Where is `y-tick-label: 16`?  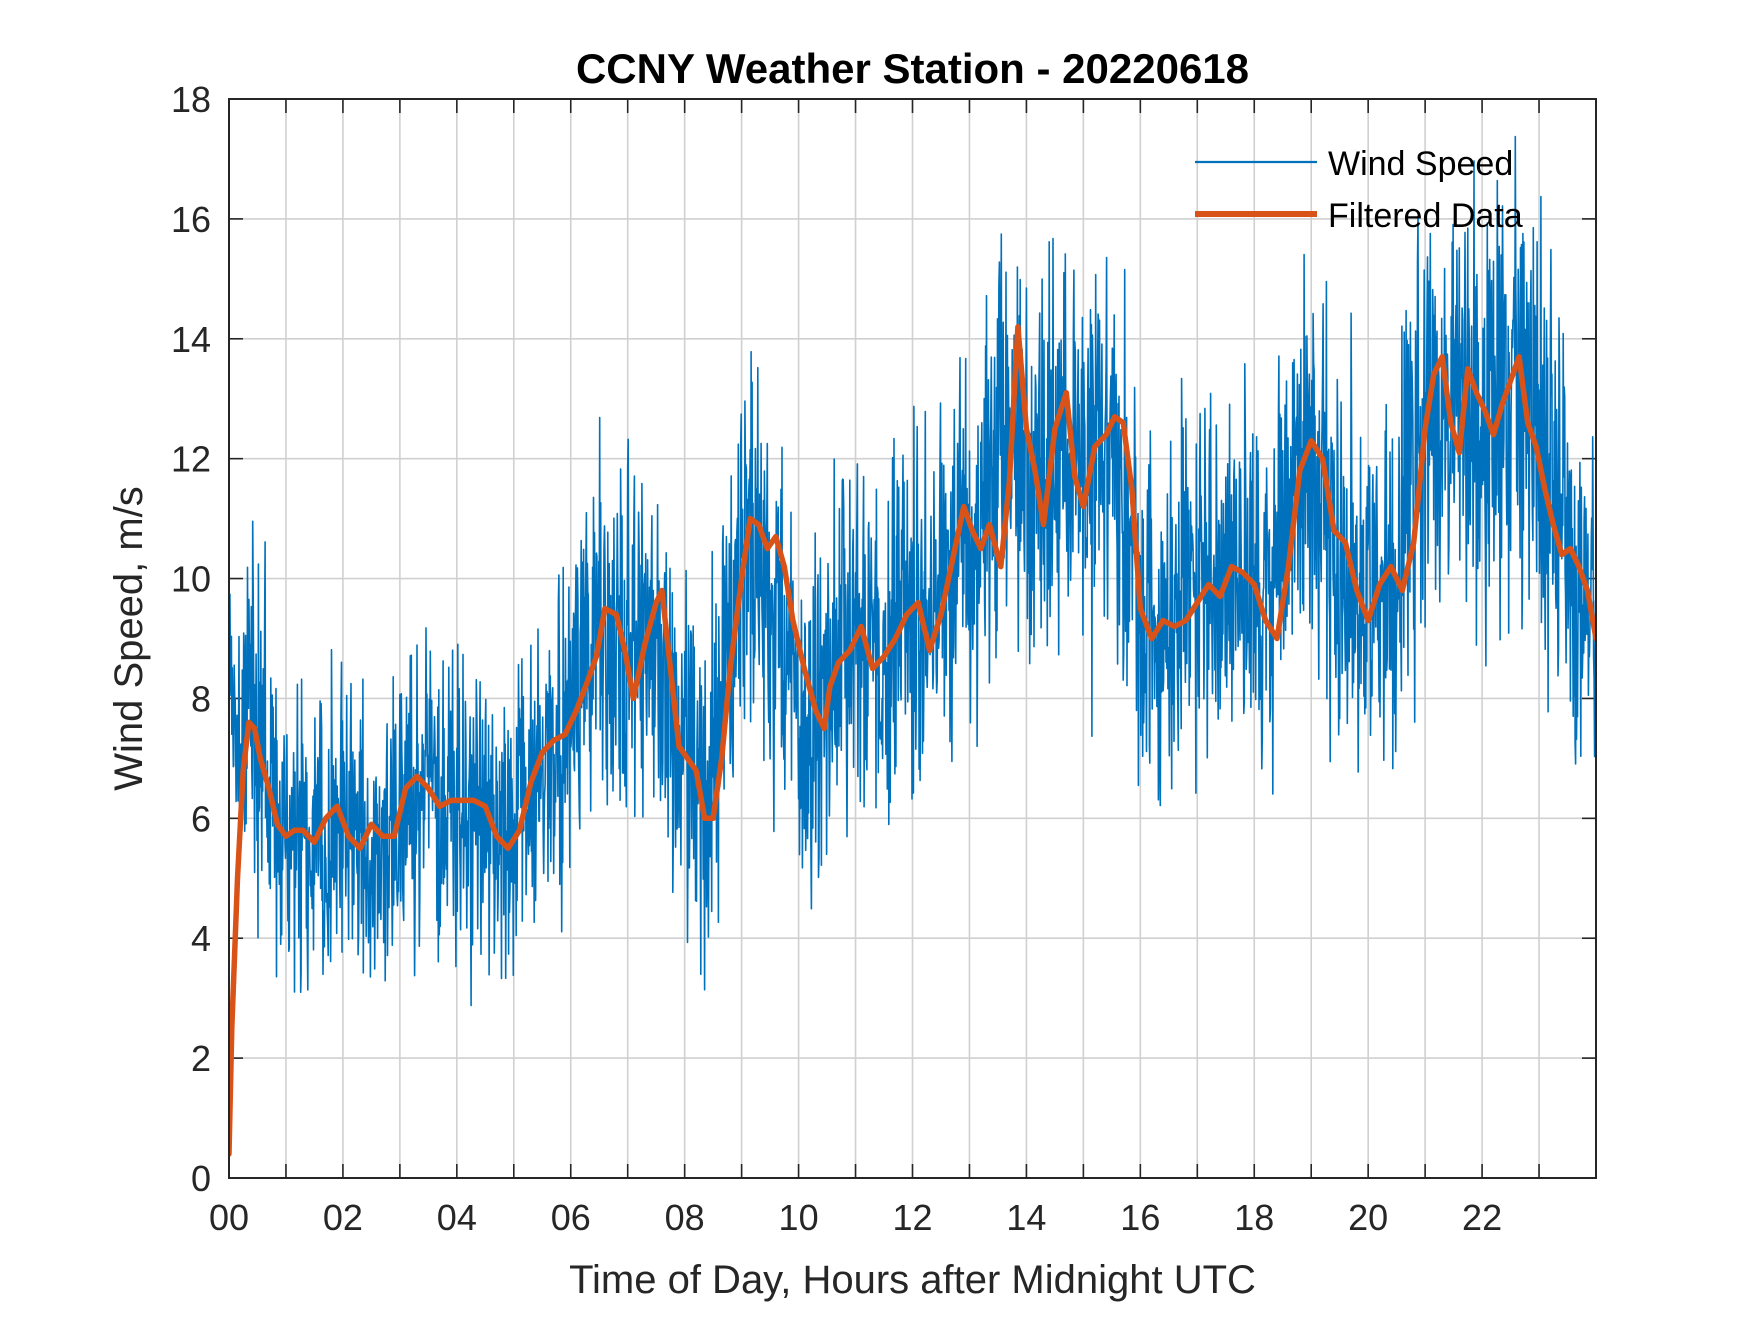 y-tick-label: 16 is located at coordinates (191, 219).